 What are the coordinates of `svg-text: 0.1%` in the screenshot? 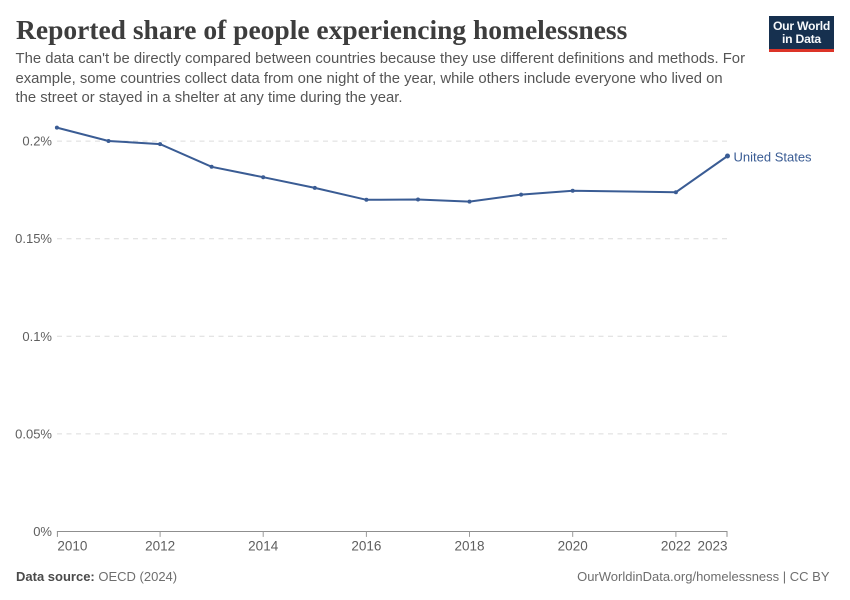 It's located at (37, 336).